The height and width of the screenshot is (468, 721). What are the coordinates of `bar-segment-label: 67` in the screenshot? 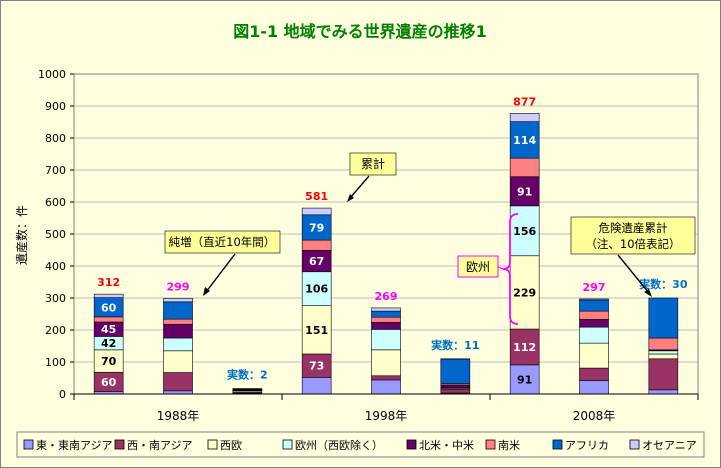 It's located at (316, 261).